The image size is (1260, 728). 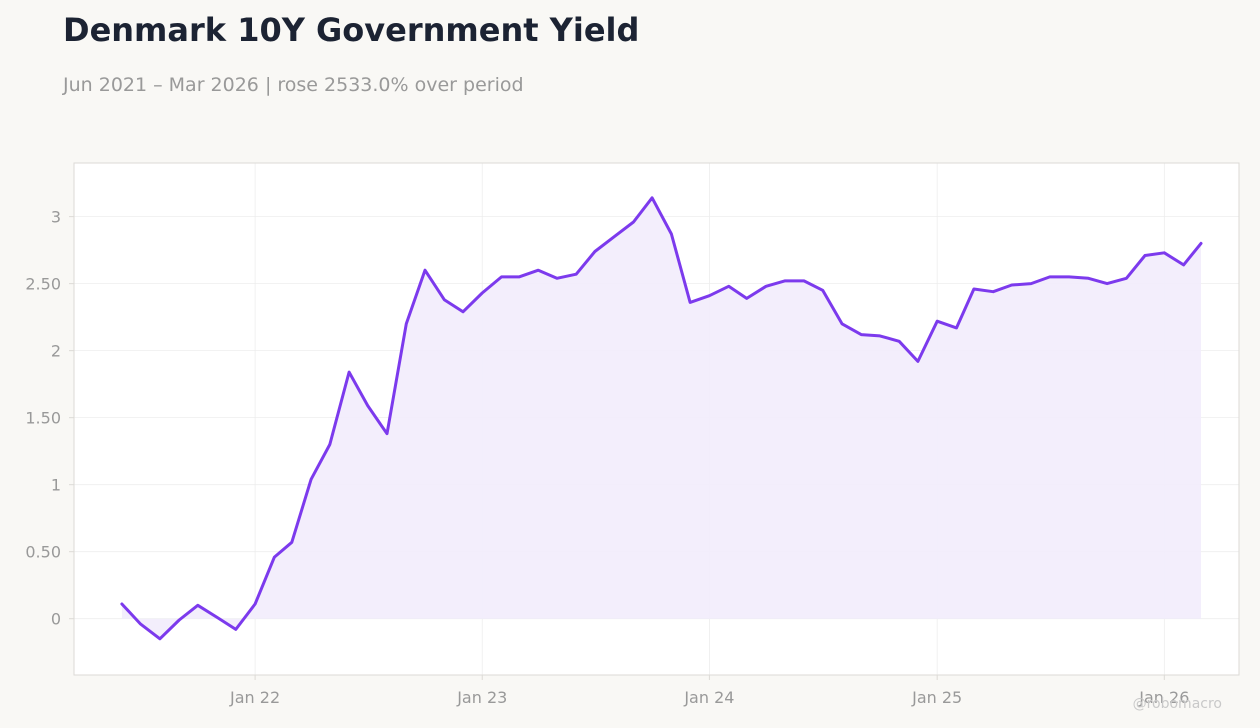 I want to click on y-tick-label: 0.50, so click(x=43, y=552).